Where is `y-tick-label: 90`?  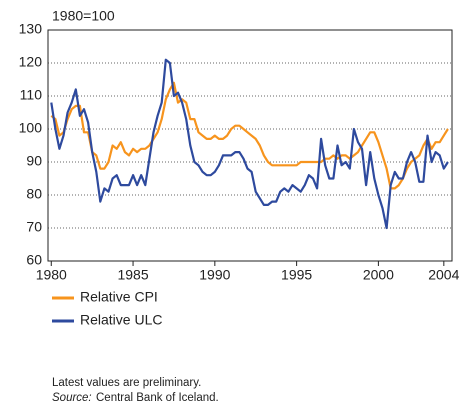 y-tick-label: 90 is located at coordinates (34, 161).